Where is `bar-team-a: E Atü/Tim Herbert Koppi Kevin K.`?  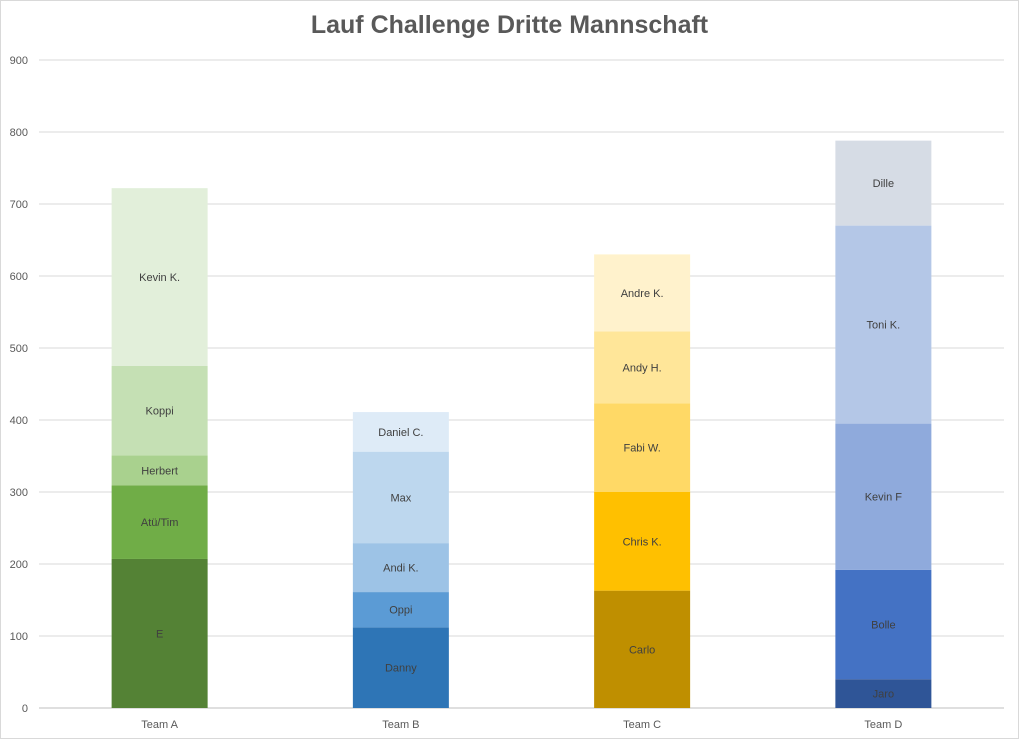
bar-team-a: E Atü/Tim Herbert Koppi Kevin K. is located at coordinates (159, 448).